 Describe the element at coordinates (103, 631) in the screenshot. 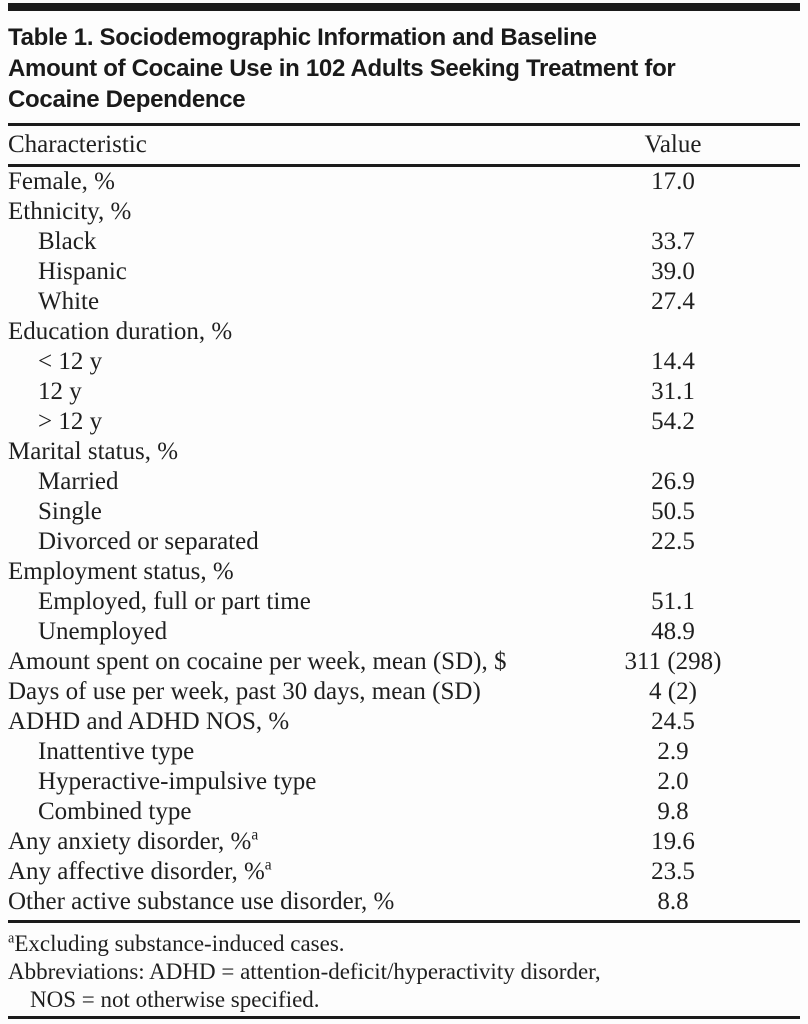

I see `row-label-text: Unemployed` at that location.